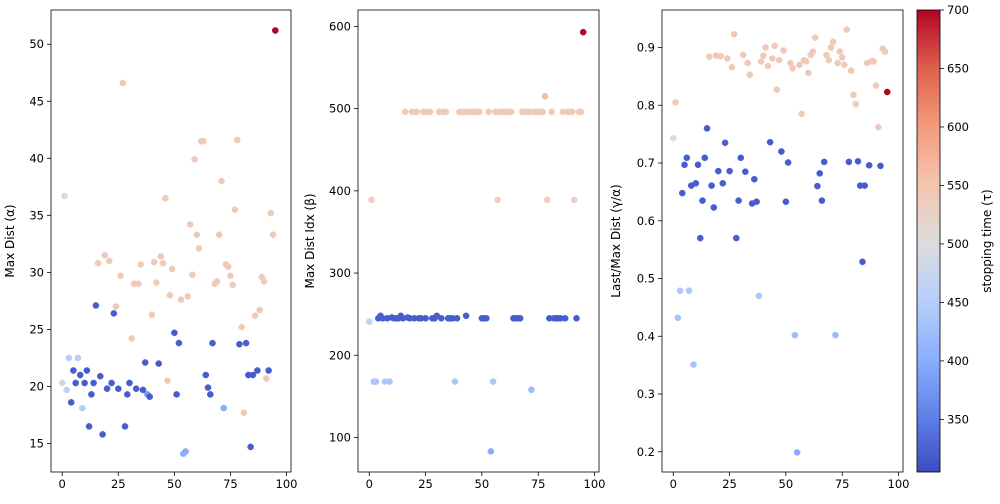 The width and height of the screenshot is (1000, 504). Describe the element at coordinates (958, 244) in the screenshot. I see `colorbar-tick-label: 500` at that location.